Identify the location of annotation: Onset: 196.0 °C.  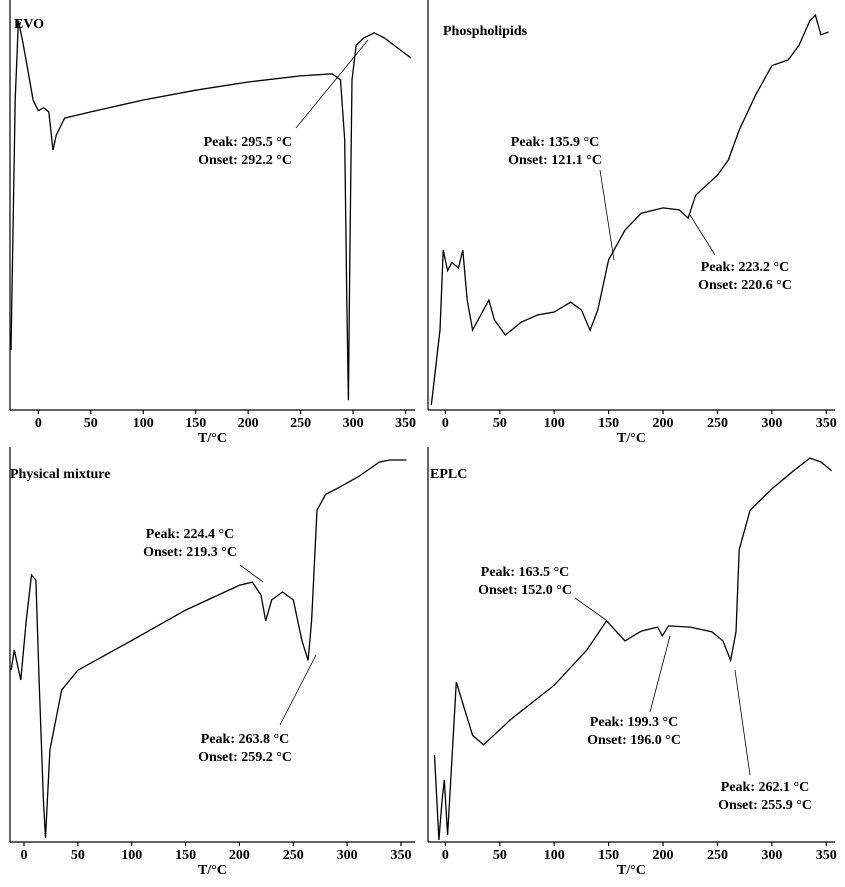
(634, 740).